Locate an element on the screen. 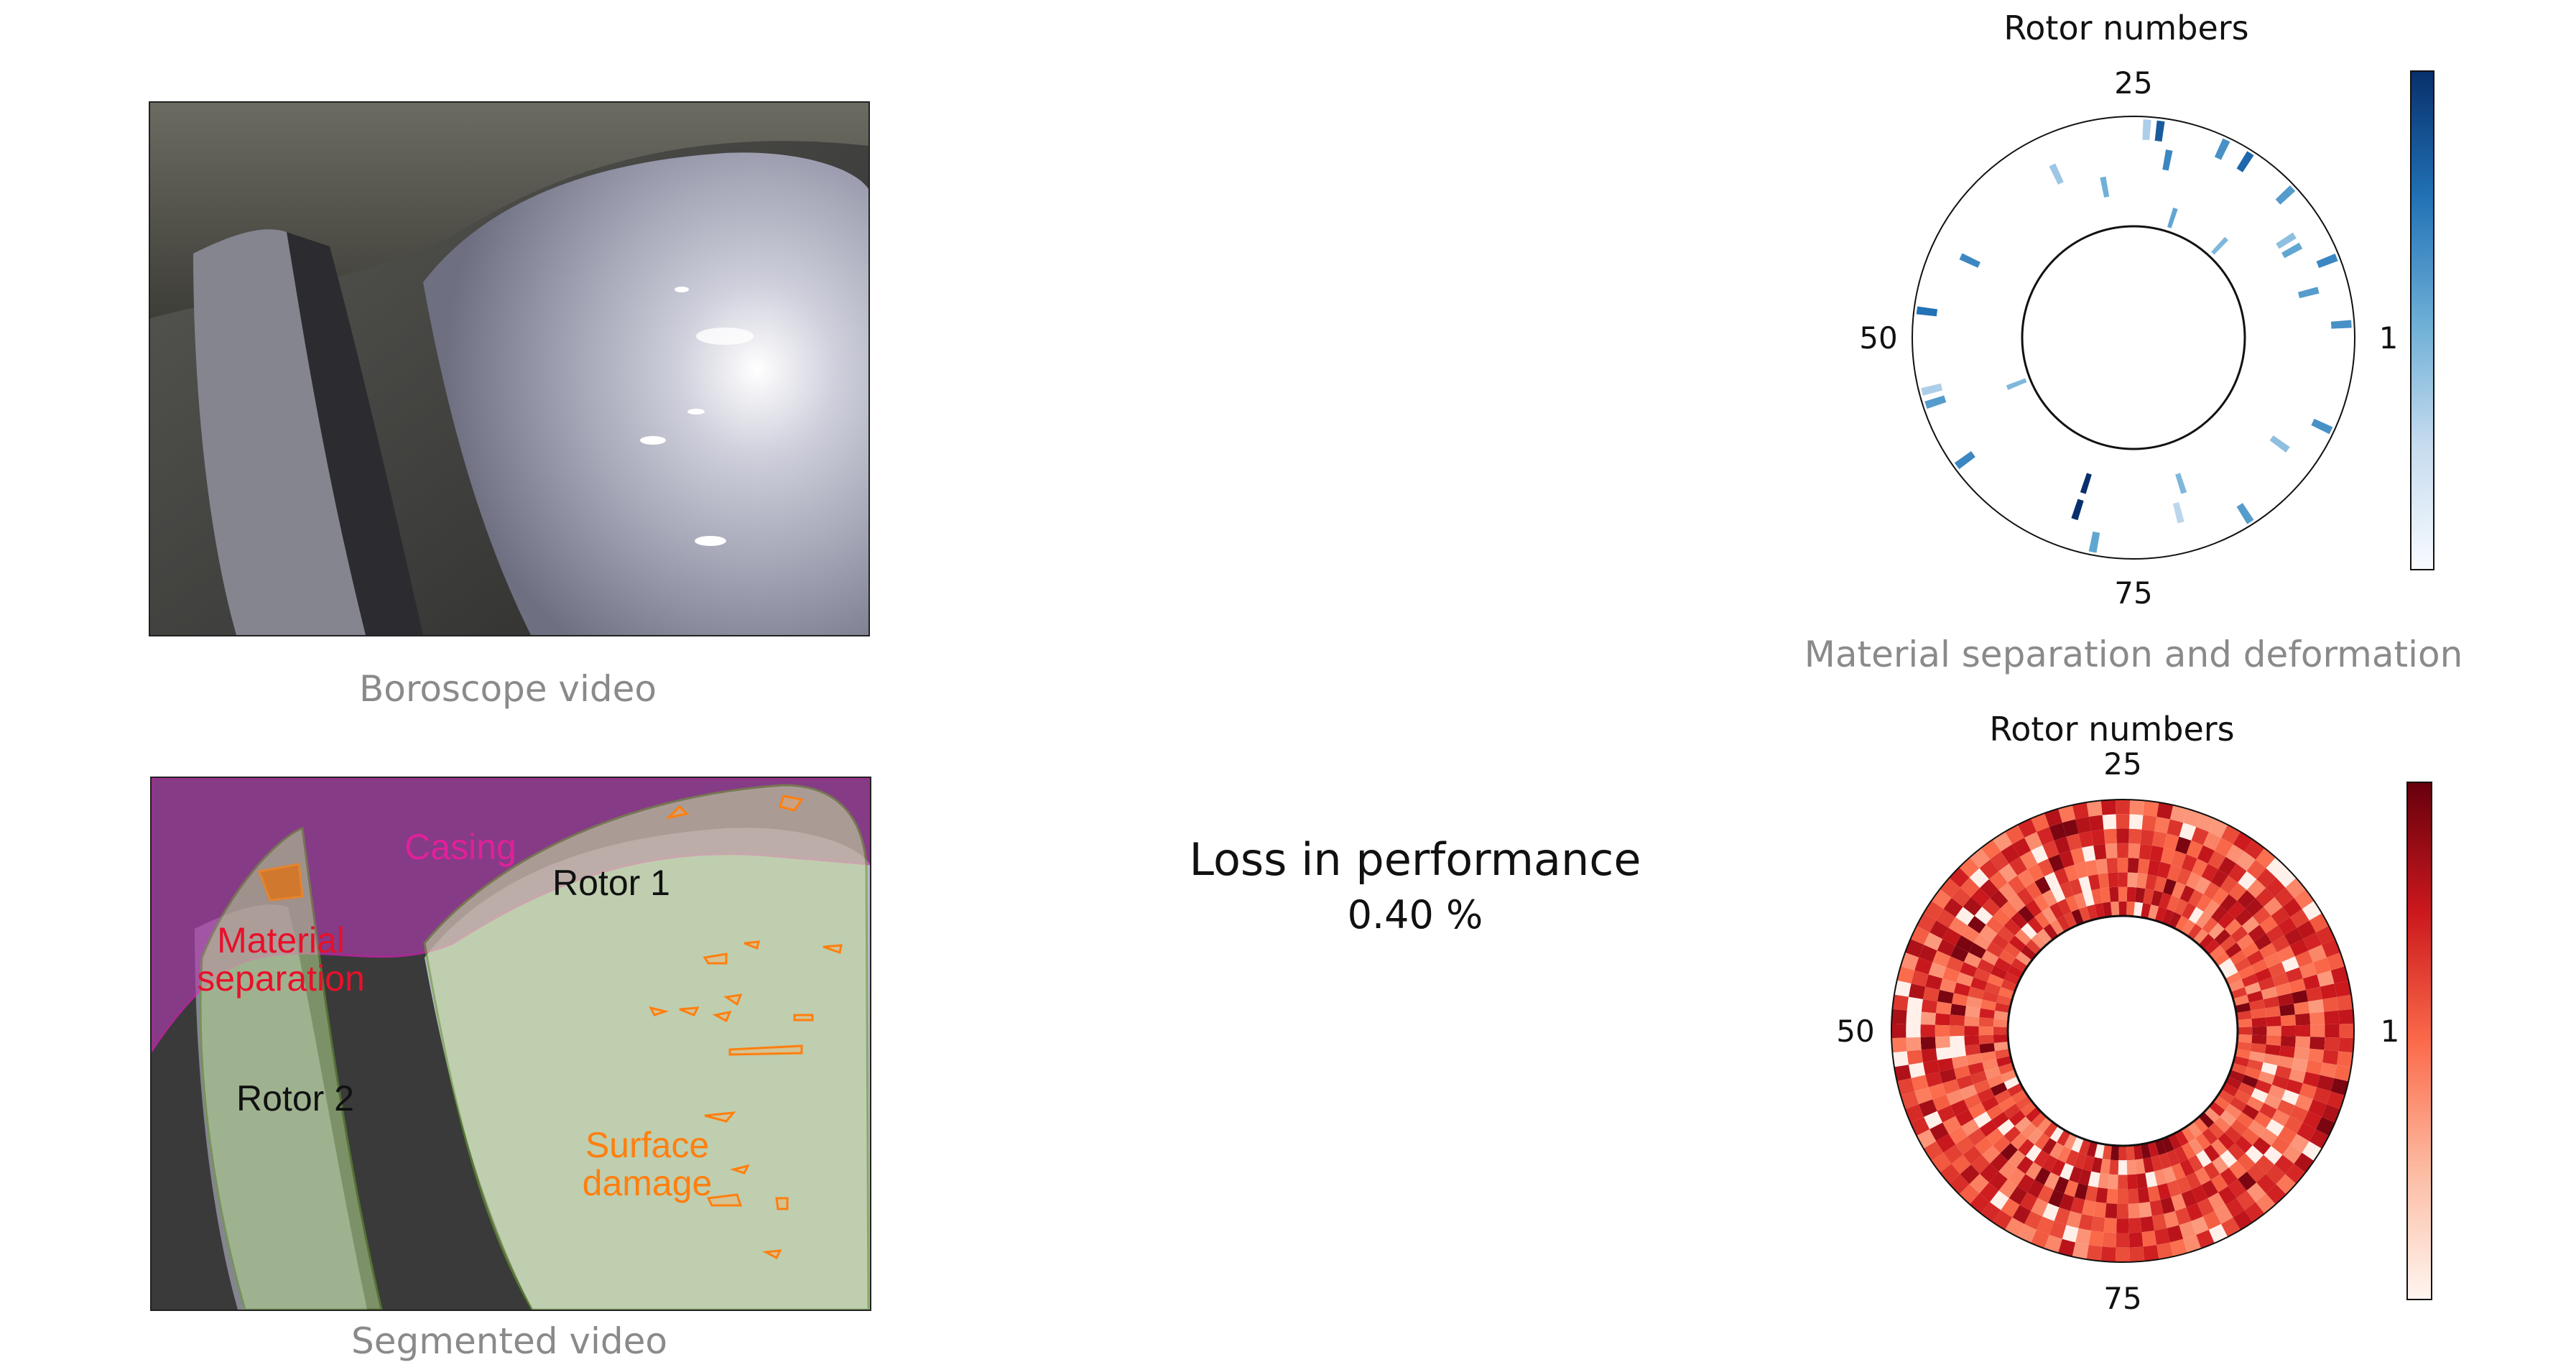  boroscope-video is located at coordinates (509, 368).